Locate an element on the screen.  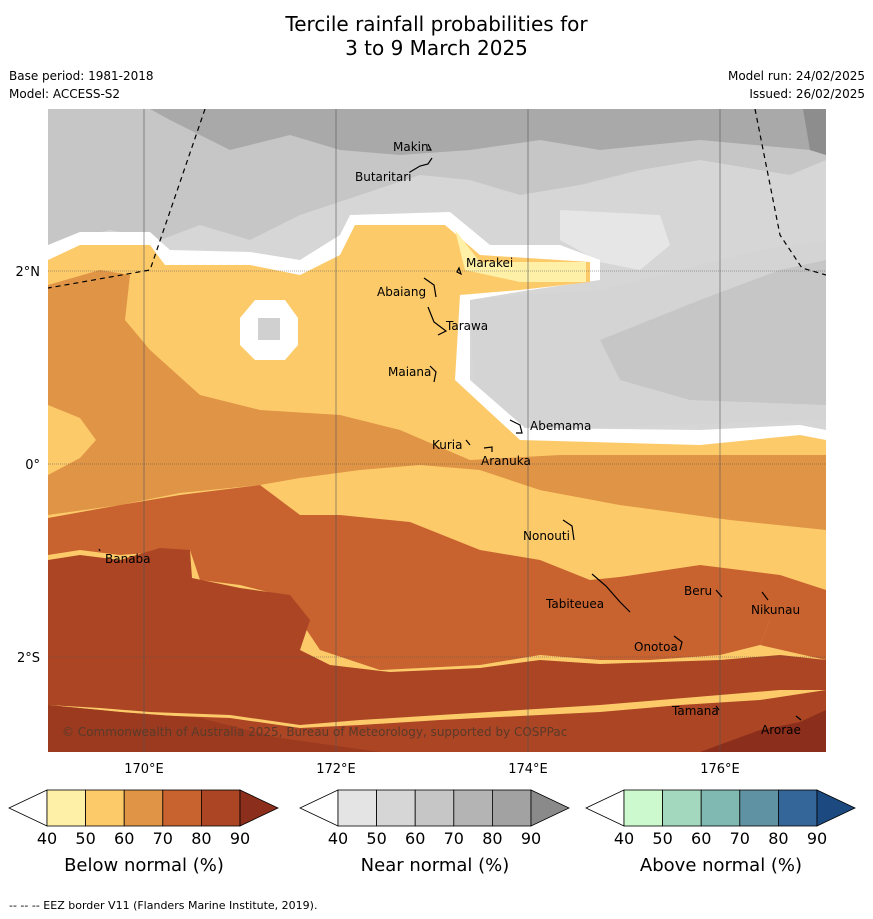
island-makin-shape is located at coordinates (429, 147).